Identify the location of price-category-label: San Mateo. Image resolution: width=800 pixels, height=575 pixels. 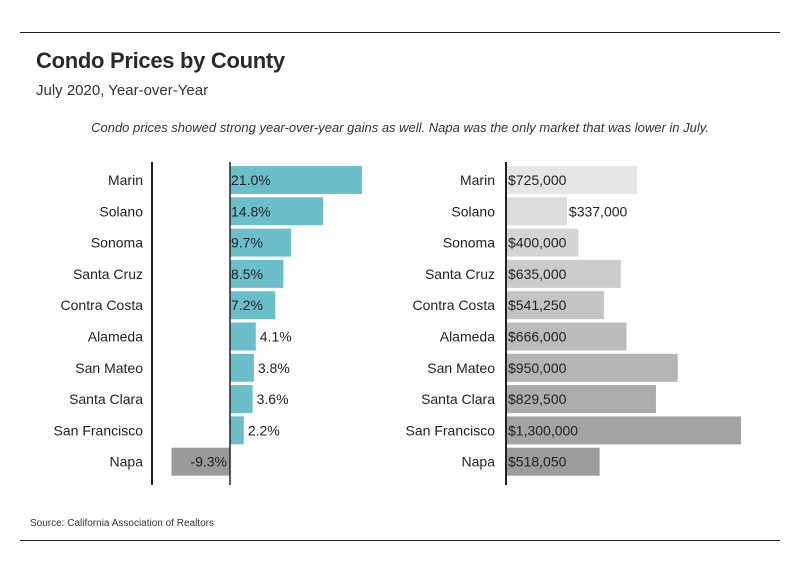
(461, 368).